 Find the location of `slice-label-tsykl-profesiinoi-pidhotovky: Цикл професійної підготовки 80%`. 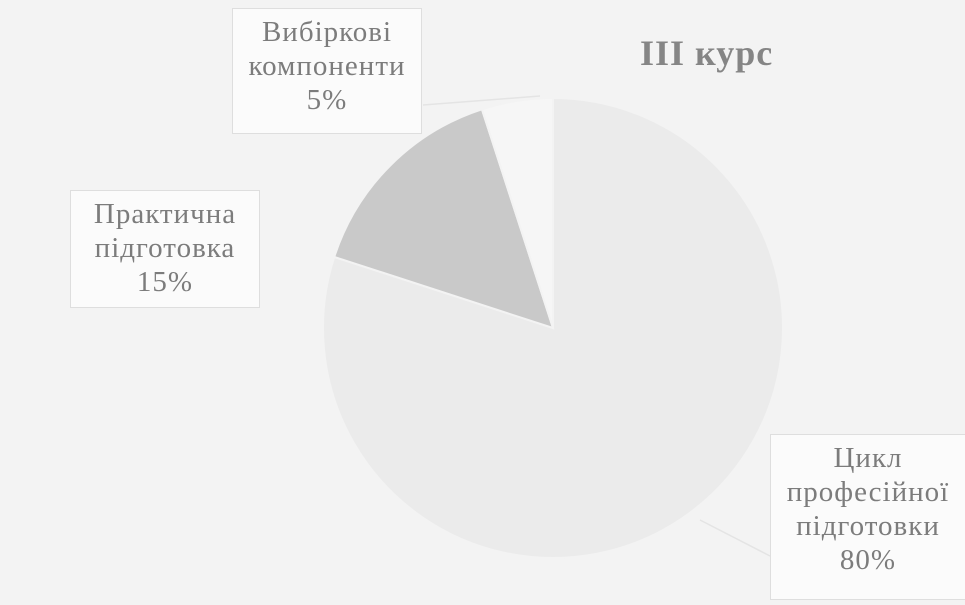

slice-label-tsykl-profesiinoi-pidhotovky: Цикл професійної підготовки 80% is located at coordinates (867, 517).